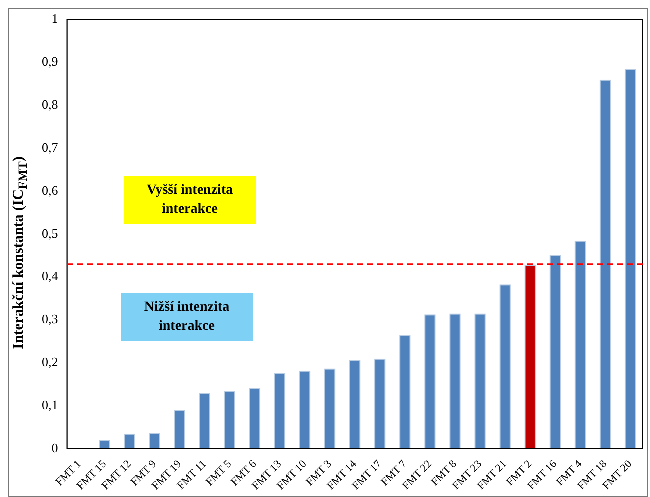  I want to click on y-tick-label: 0,3, so click(50, 319).